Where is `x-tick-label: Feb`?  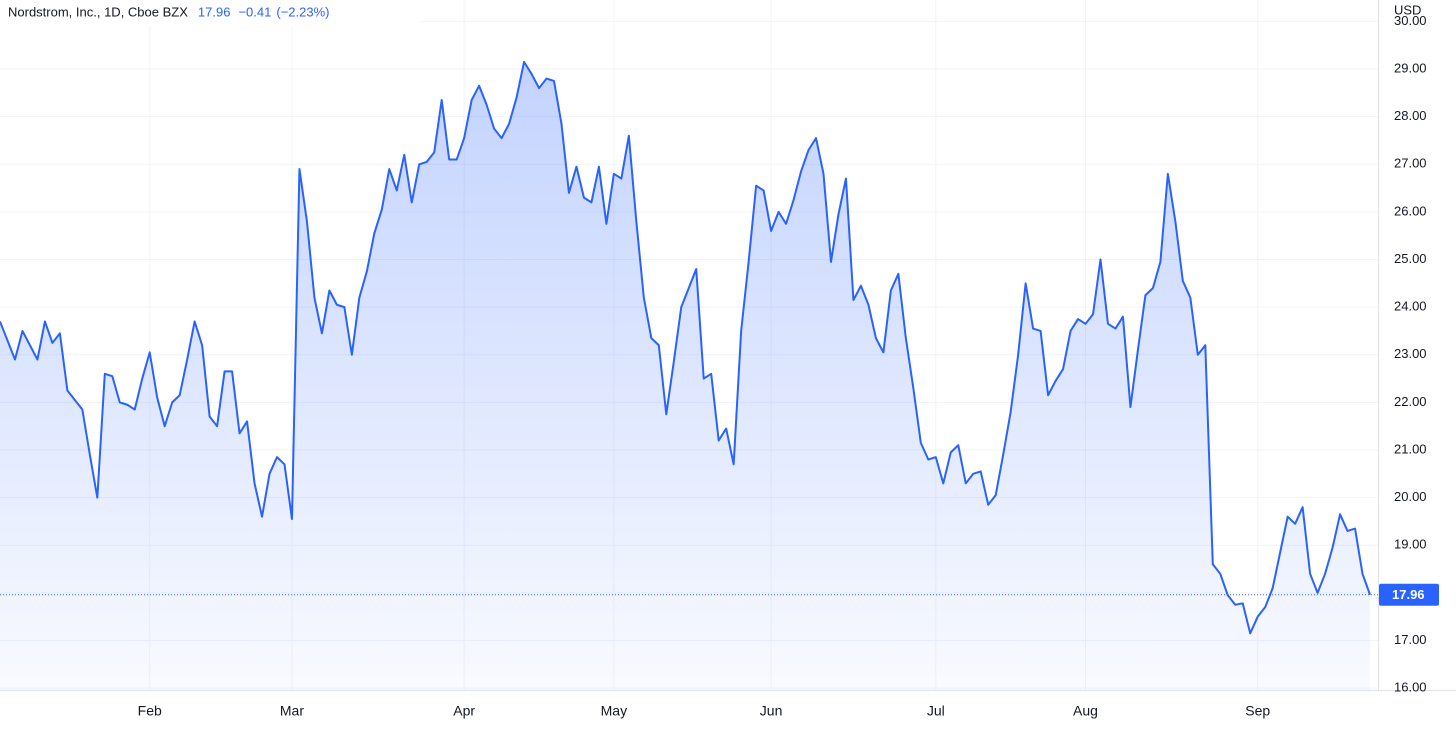
x-tick-label: Feb is located at coordinates (150, 711).